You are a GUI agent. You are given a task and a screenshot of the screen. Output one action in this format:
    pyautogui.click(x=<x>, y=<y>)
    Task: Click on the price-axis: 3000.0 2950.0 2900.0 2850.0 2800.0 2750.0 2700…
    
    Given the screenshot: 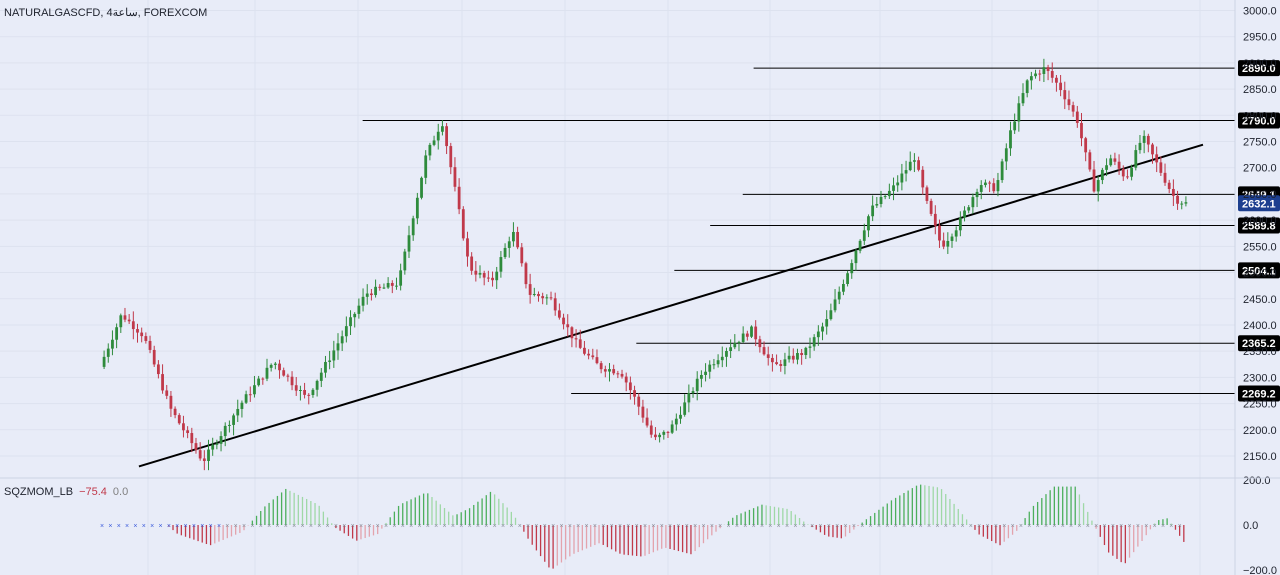 What is the action you would take?
    pyautogui.click(x=1260, y=234)
    